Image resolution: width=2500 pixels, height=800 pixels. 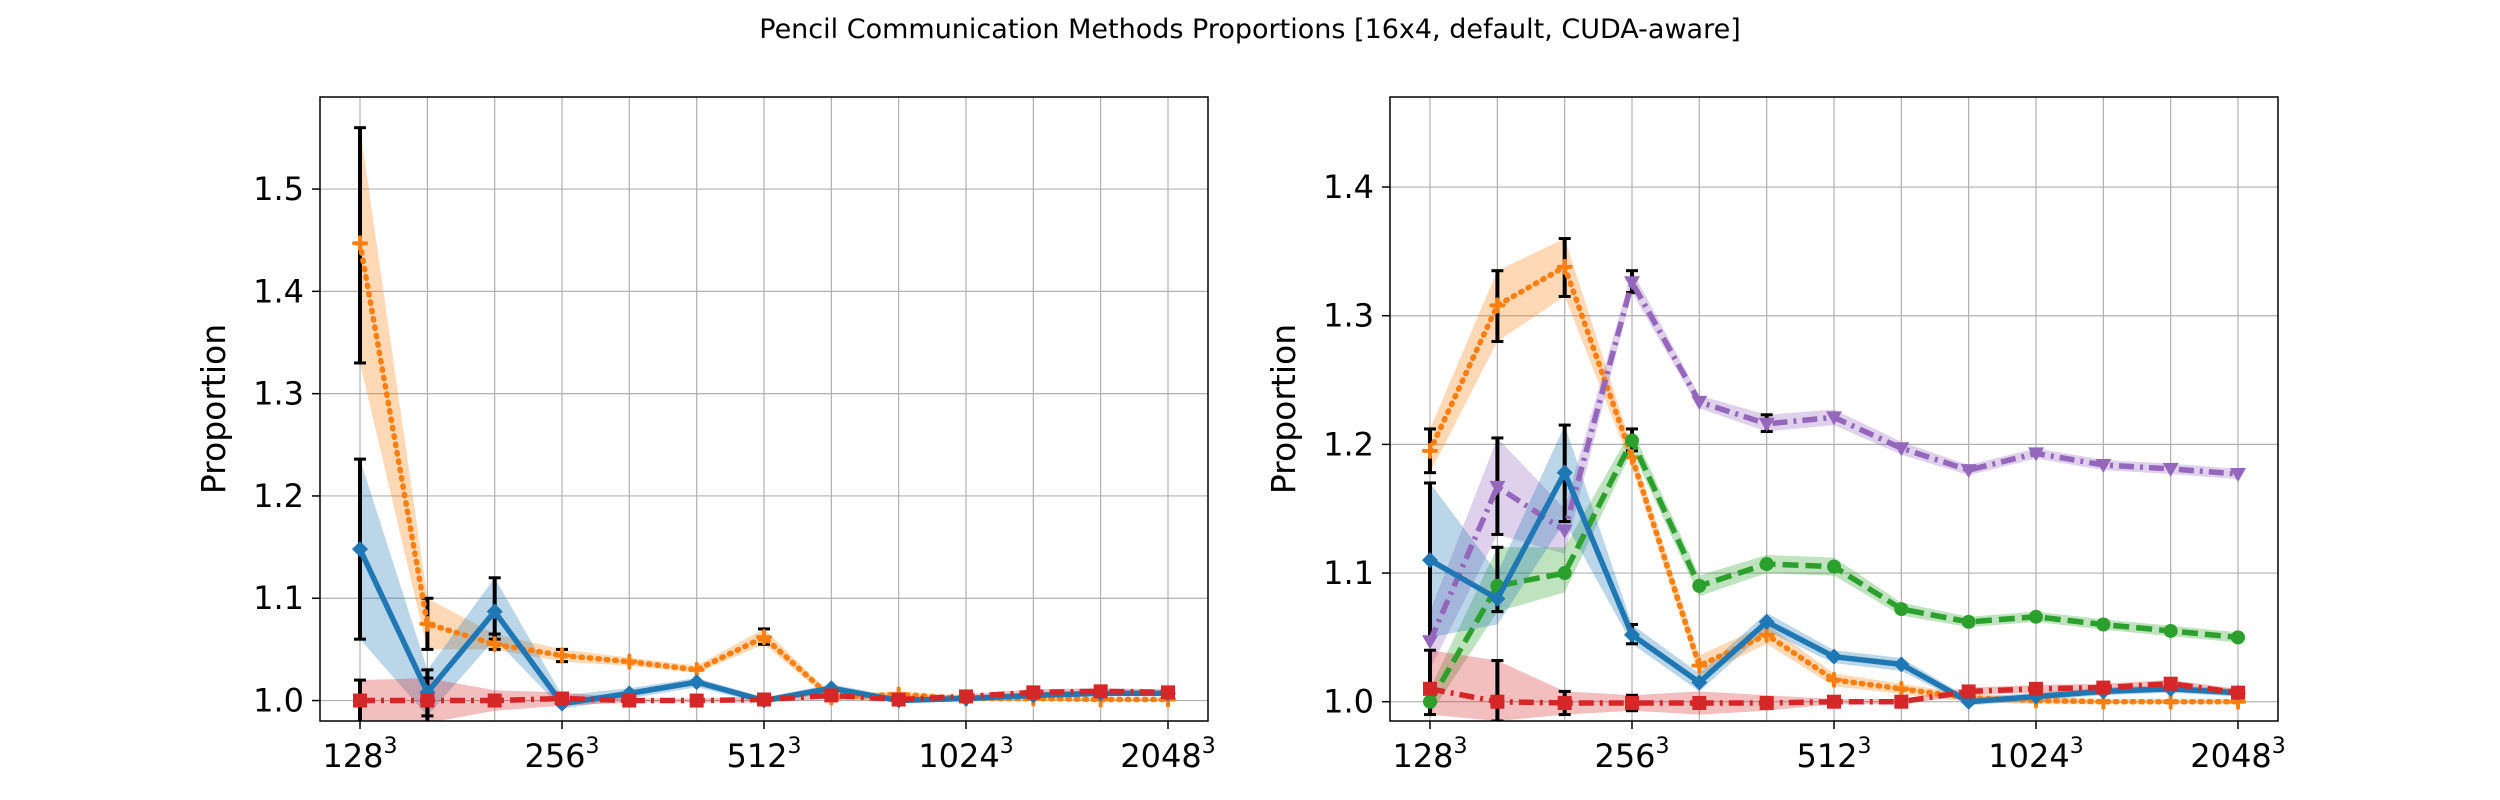 What do you see at coordinates (278, 291) in the screenshot?
I see `y-tick-label: 1.4` at bounding box center [278, 291].